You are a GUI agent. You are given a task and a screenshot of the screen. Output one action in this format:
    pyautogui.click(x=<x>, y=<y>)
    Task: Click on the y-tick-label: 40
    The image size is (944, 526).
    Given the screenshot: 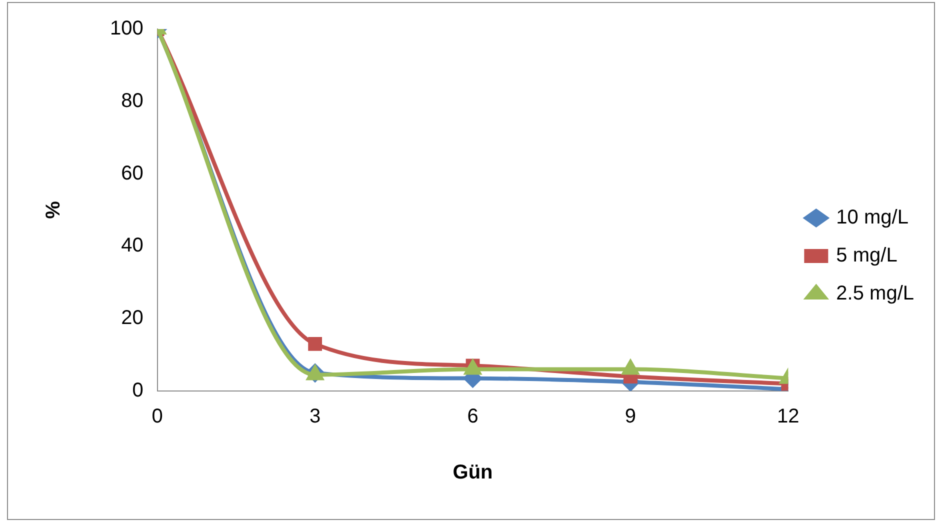 What is the action you would take?
    pyautogui.click(x=132, y=245)
    